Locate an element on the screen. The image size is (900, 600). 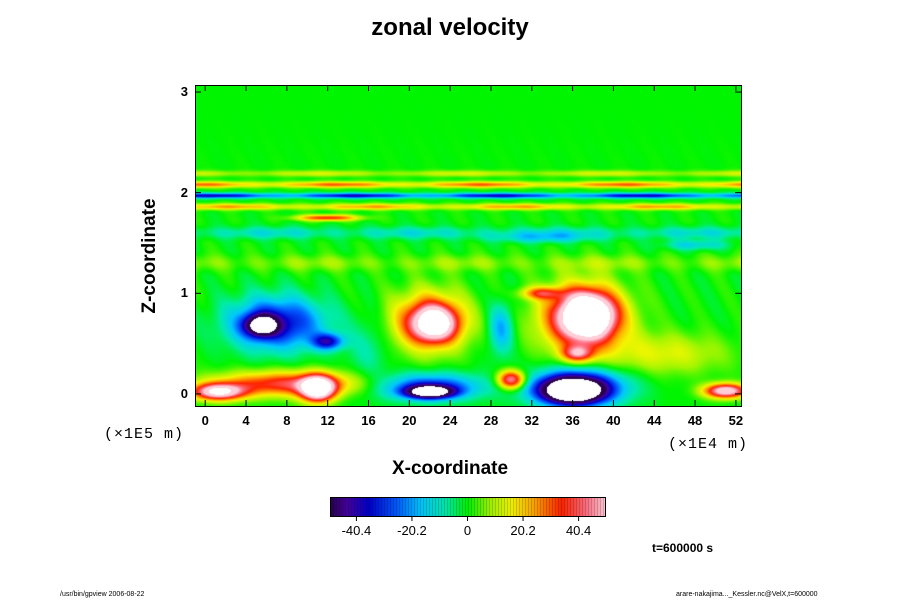
colorbar-tick-label: -20.2 is located at coordinates (412, 530).